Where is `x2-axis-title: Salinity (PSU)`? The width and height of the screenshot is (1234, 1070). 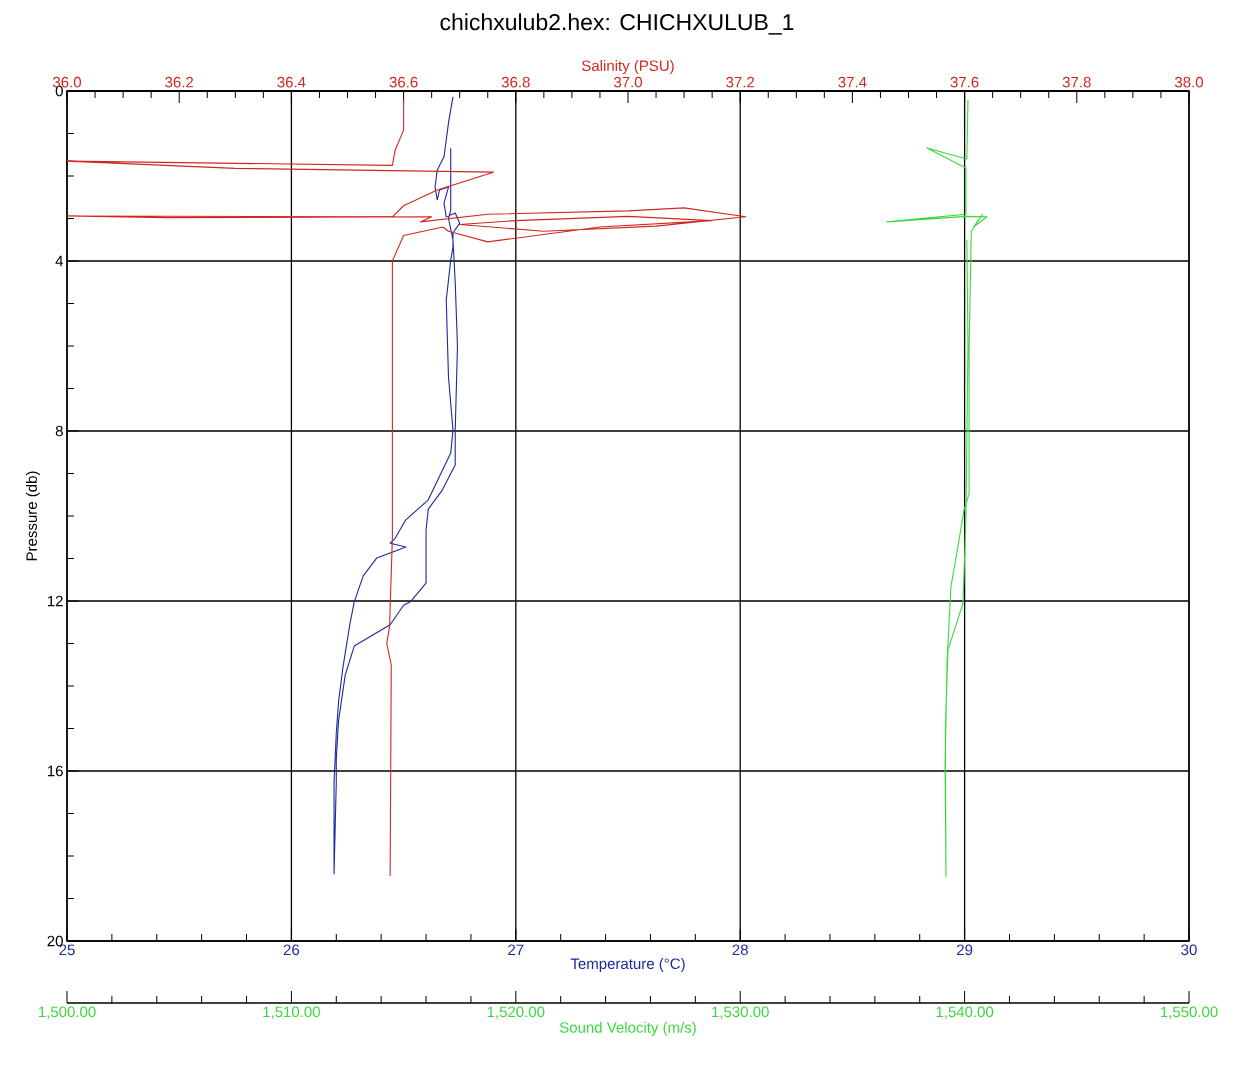
x2-axis-title: Salinity (PSU) is located at coordinates (627, 66).